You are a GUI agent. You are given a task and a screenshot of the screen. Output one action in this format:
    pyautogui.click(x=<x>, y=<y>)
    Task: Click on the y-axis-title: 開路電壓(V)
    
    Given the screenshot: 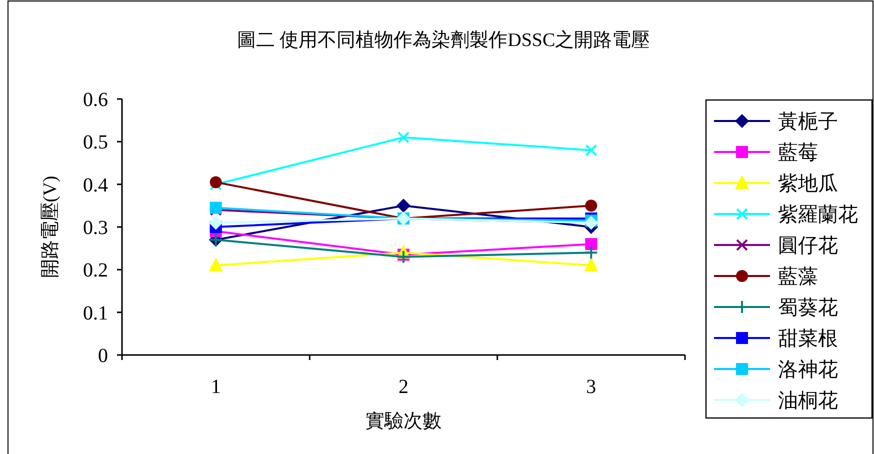 What is the action you would take?
    pyautogui.click(x=50, y=227)
    